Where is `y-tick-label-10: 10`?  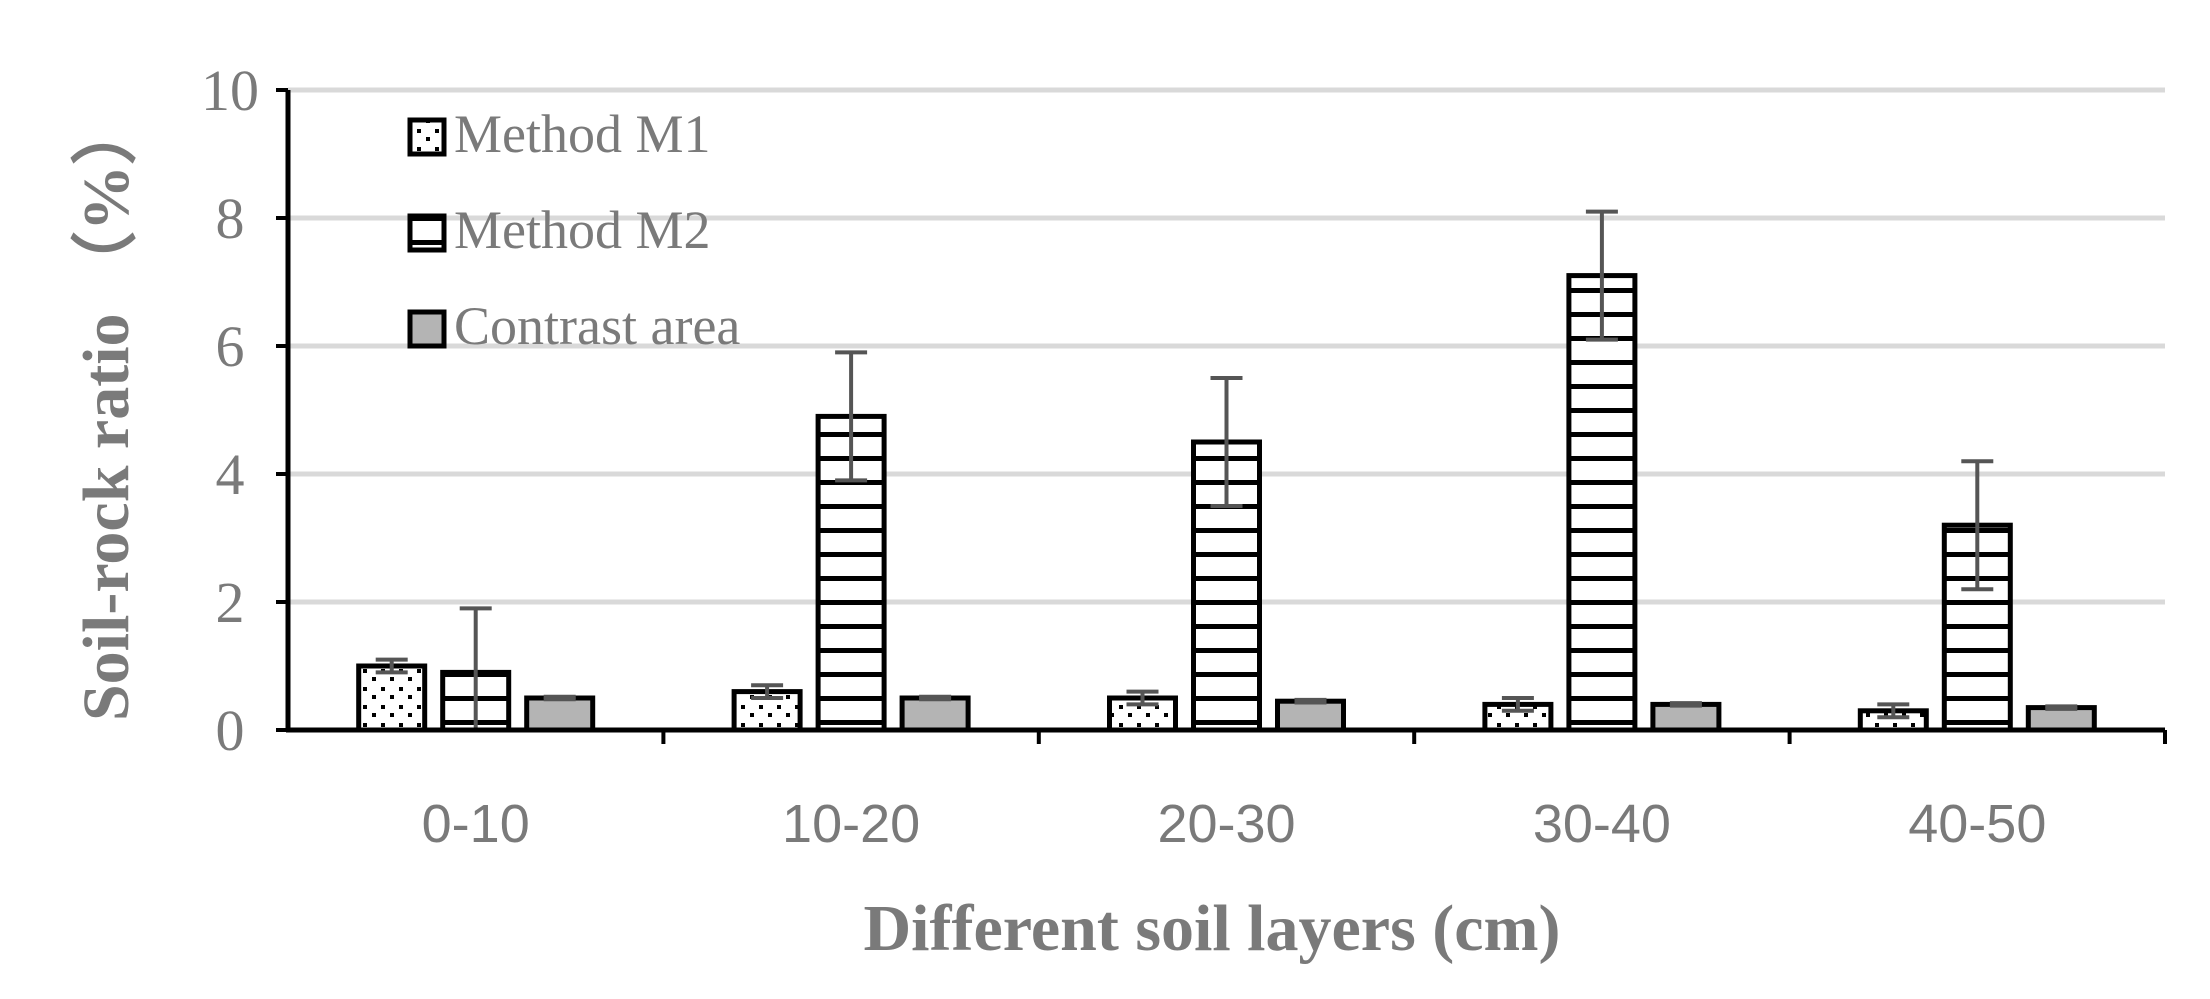 y-tick-label-10: 10 is located at coordinates (230, 90).